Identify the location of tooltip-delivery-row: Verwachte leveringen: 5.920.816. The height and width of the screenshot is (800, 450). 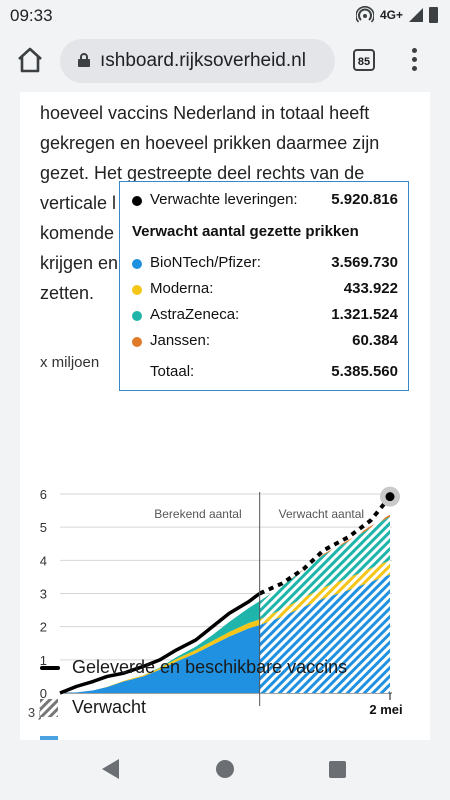
(265, 201).